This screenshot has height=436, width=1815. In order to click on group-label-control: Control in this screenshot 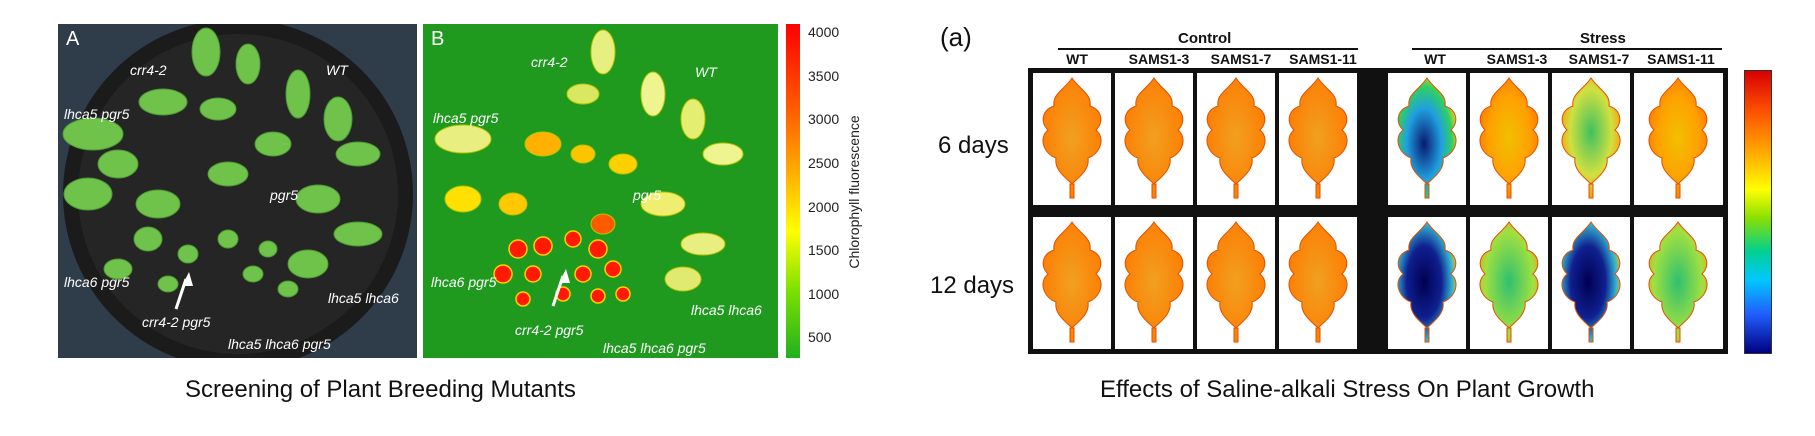, I will do `click(1205, 38)`.